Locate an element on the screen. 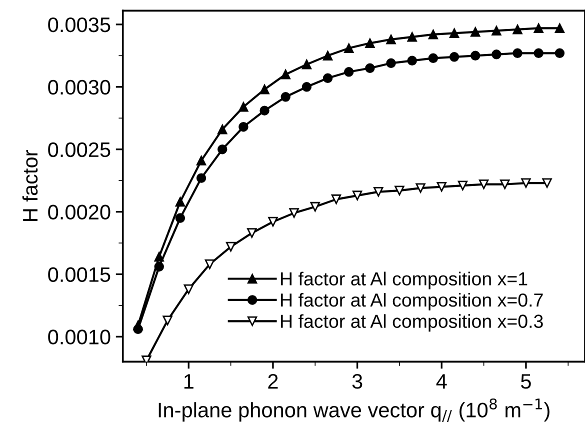  y-tick-label: 0.0015 is located at coordinates (79, 274).